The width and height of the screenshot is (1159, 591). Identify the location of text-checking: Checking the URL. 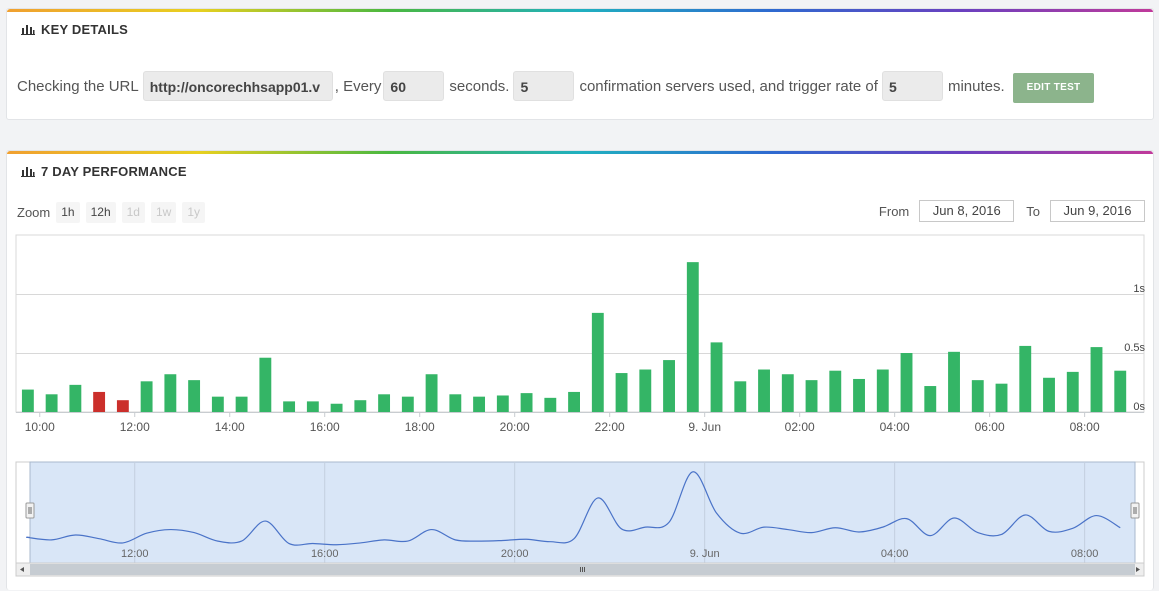
(78, 86).